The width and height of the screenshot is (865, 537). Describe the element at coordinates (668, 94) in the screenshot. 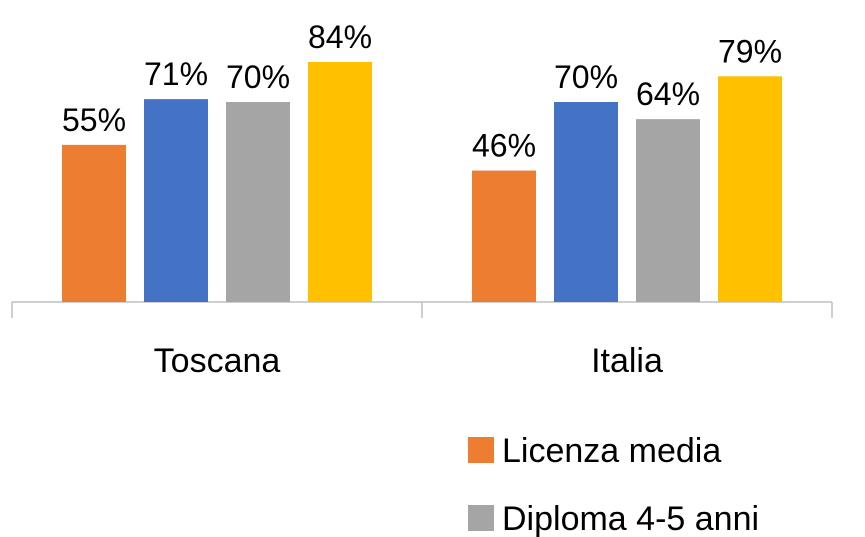

I see `data-label: 64%` at that location.